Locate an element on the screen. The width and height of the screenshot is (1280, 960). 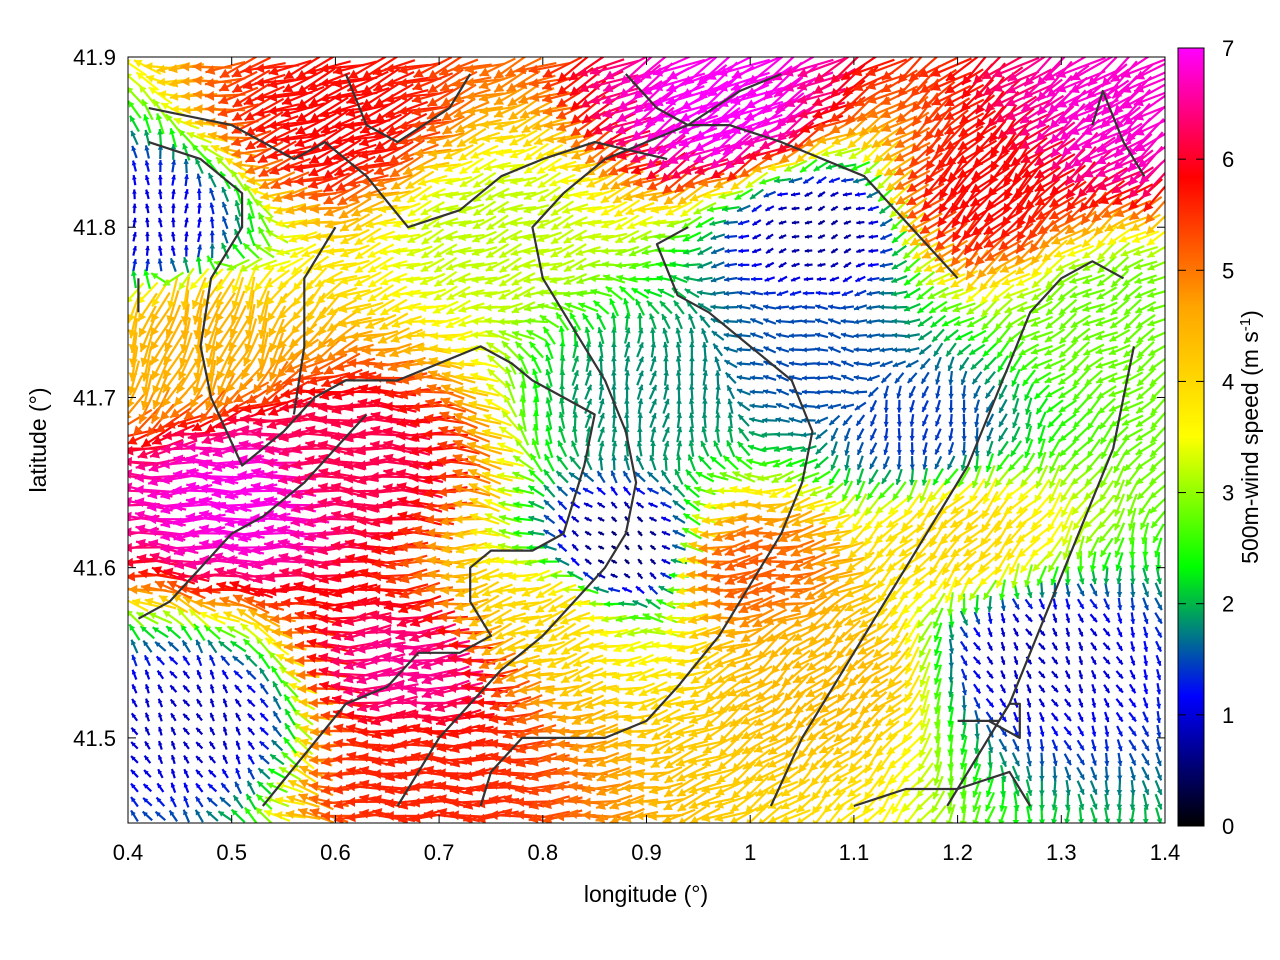
colorbar-tick-label: 0 is located at coordinates (1228, 826).